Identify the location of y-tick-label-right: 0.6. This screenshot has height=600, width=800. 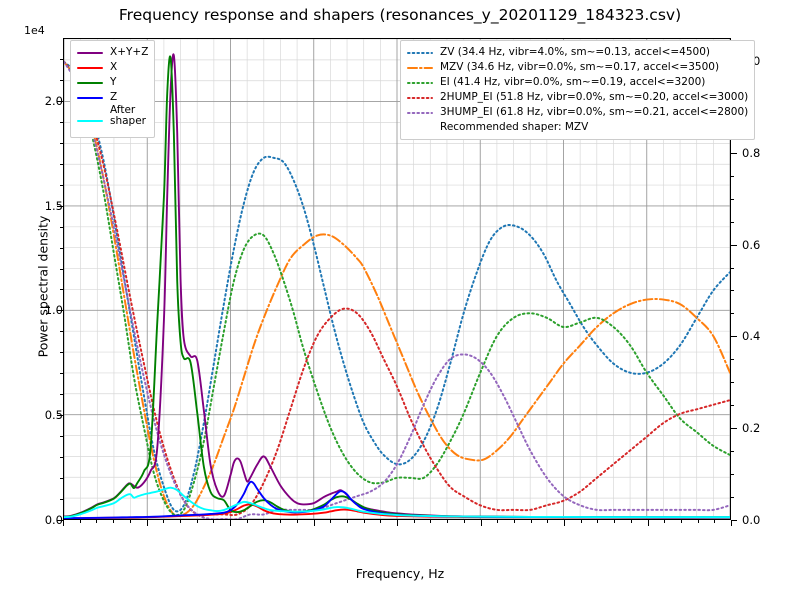
(751, 244).